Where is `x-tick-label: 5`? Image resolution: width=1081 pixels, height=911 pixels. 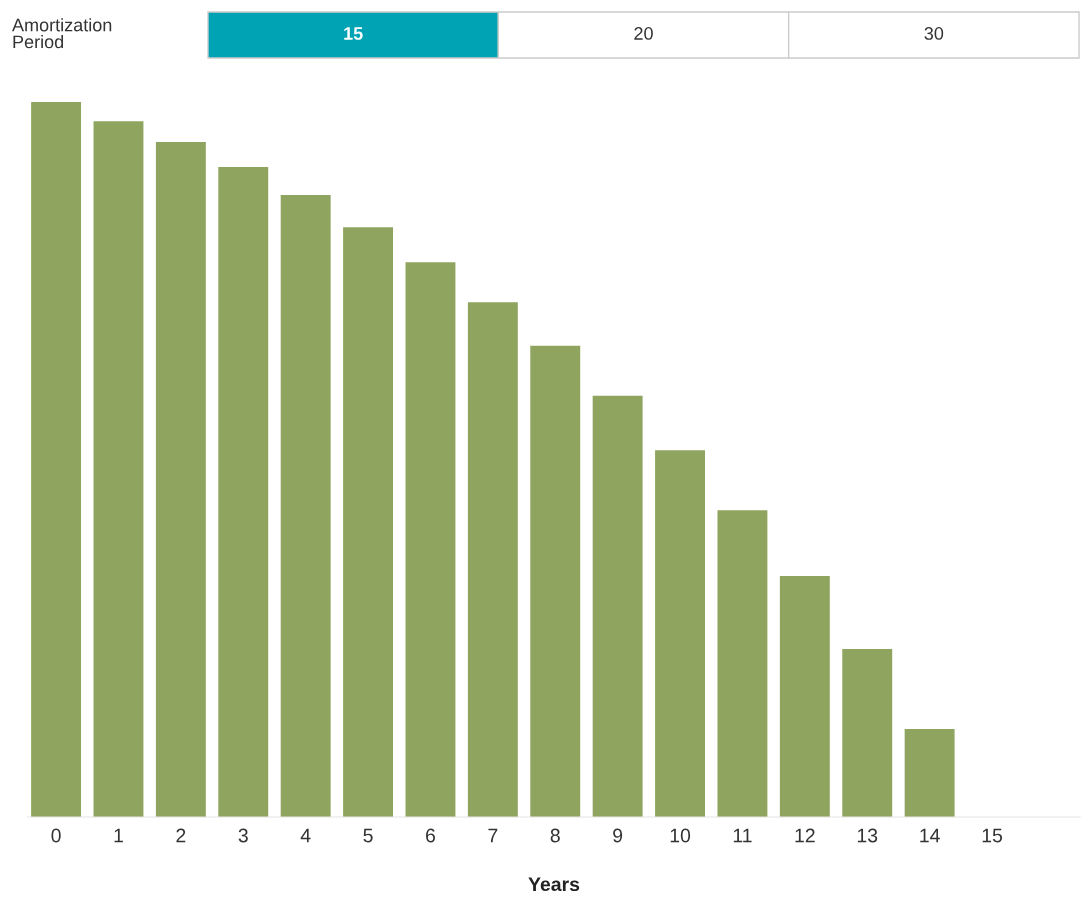
x-tick-label: 5 is located at coordinates (368, 835).